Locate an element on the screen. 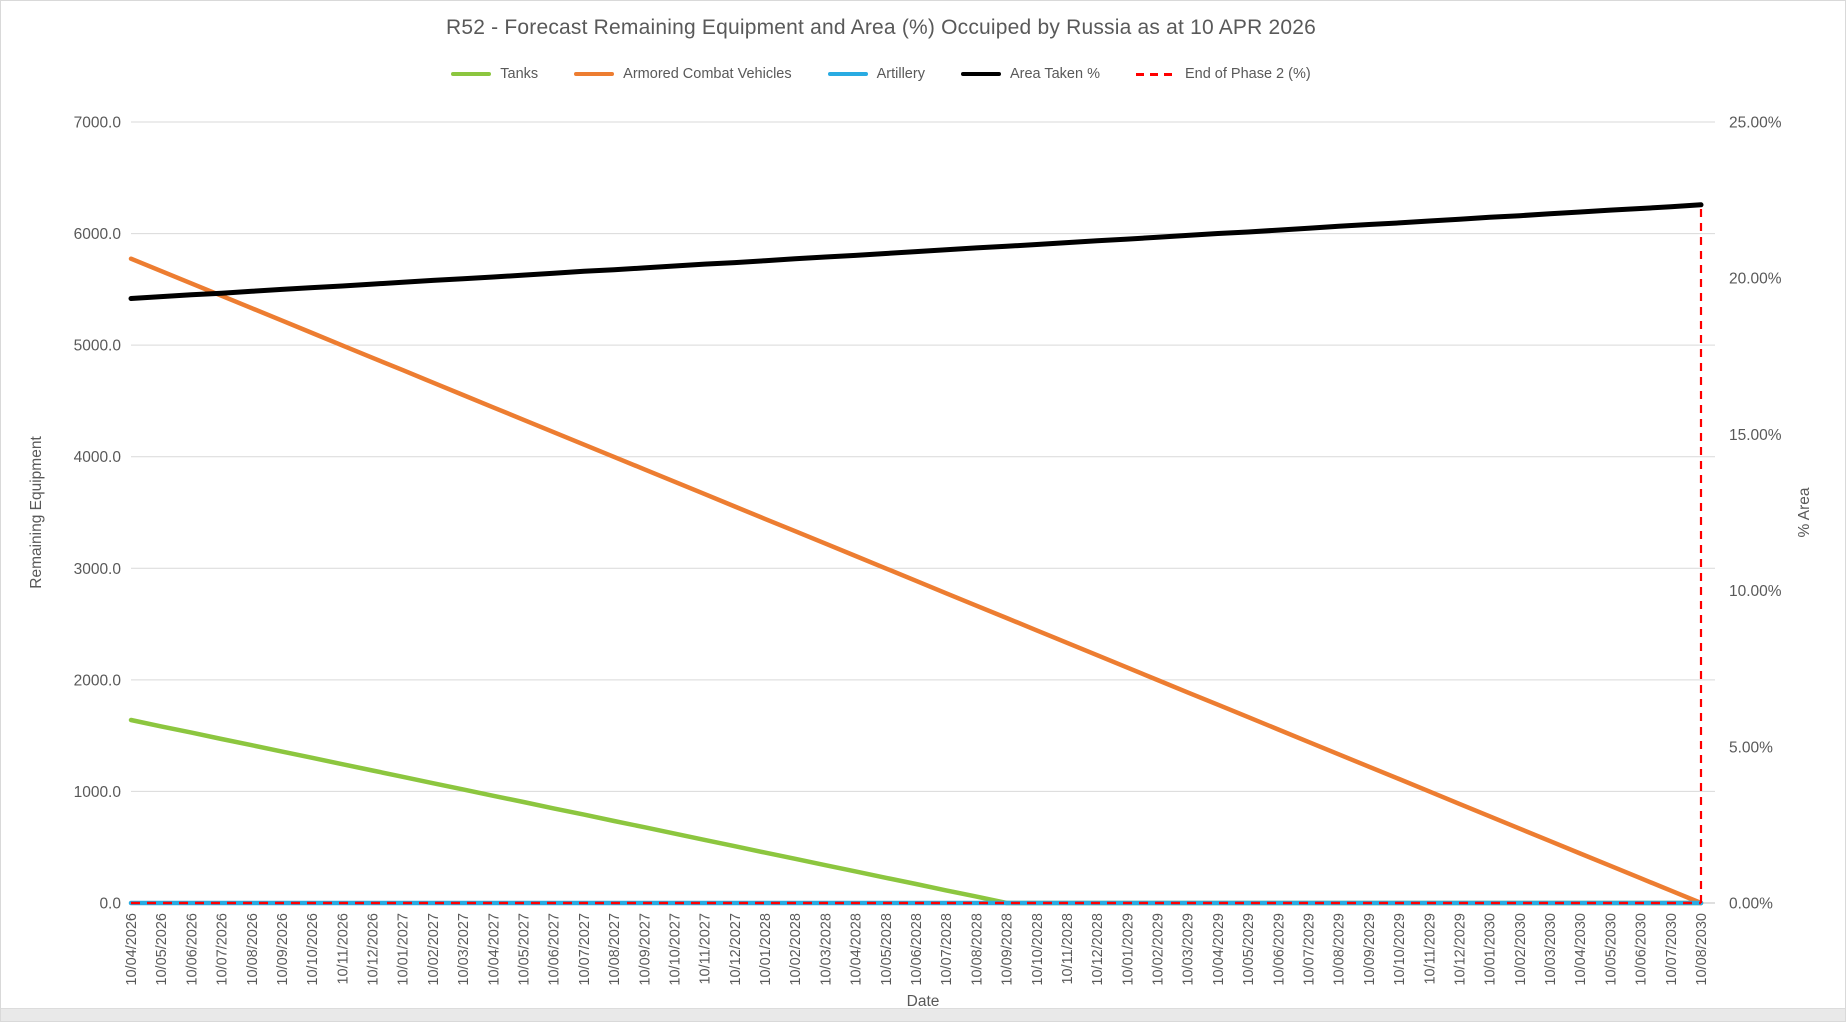  x-tick-label: 10/09/2026 is located at coordinates (283, 949).